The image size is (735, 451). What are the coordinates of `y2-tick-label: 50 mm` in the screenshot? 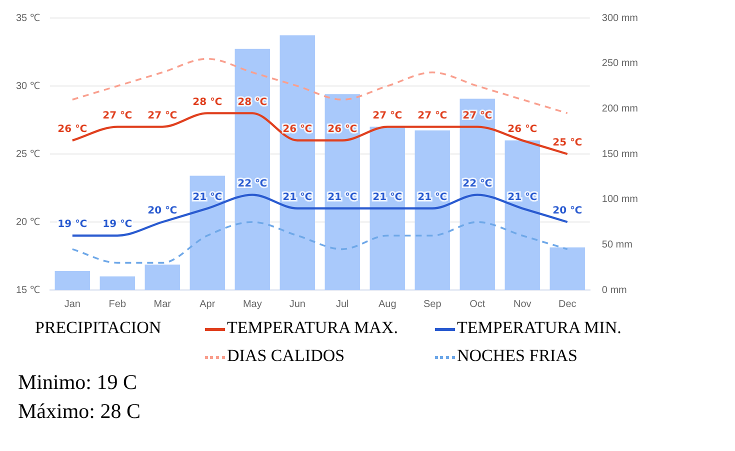 It's located at (617, 244).